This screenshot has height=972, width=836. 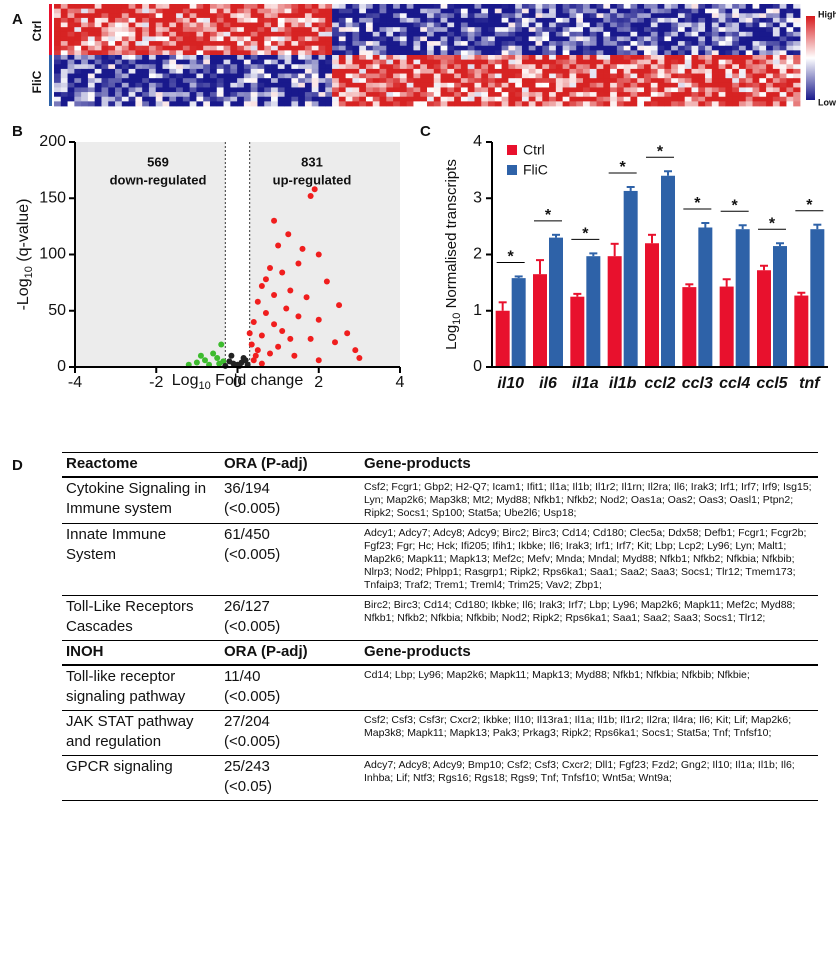 I want to click on x-tick-label: tnf, so click(x=810, y=383).